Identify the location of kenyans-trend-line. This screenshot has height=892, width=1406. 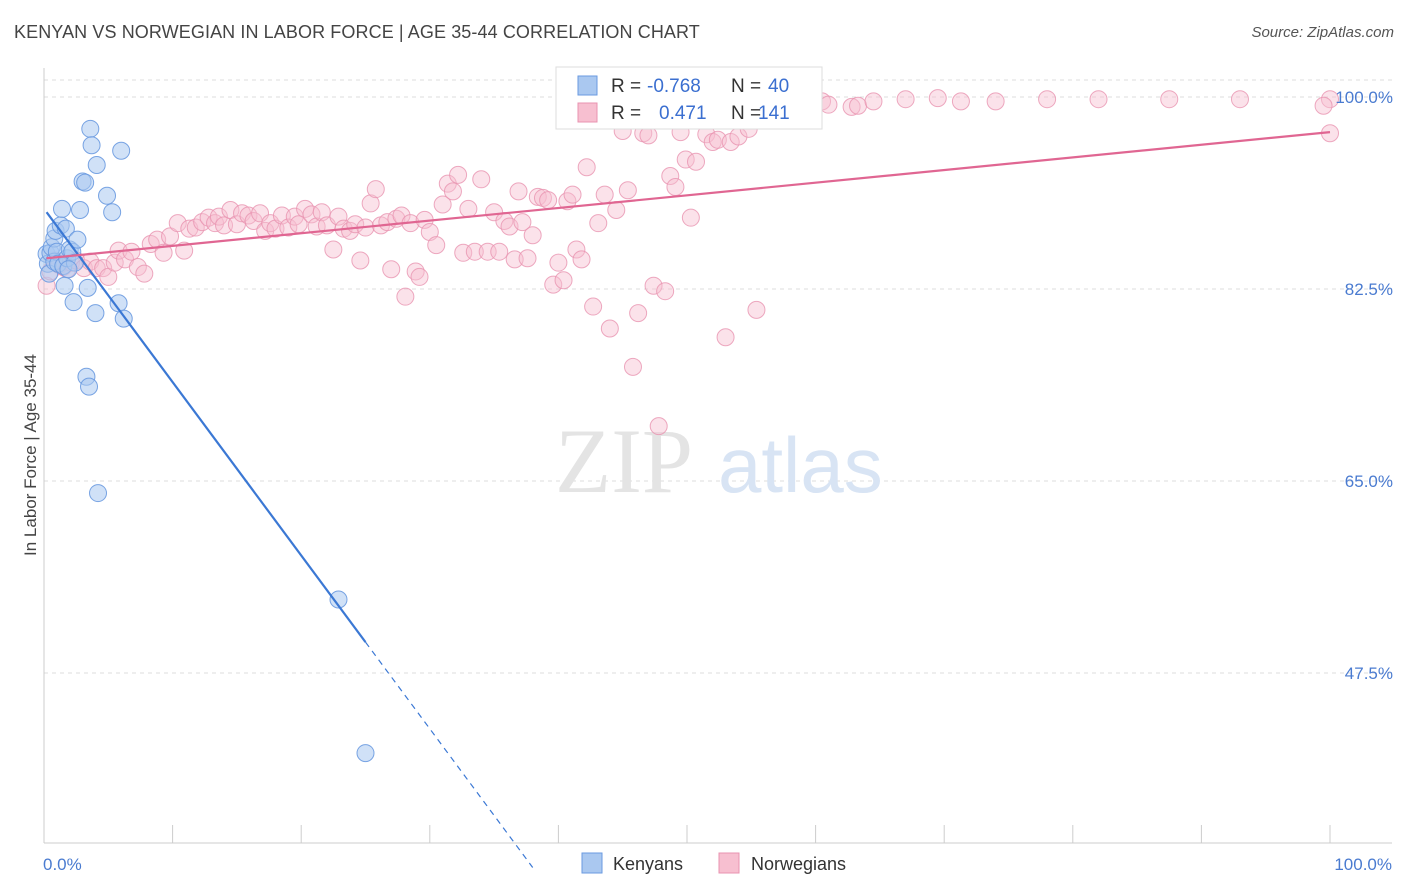
(206, 427).